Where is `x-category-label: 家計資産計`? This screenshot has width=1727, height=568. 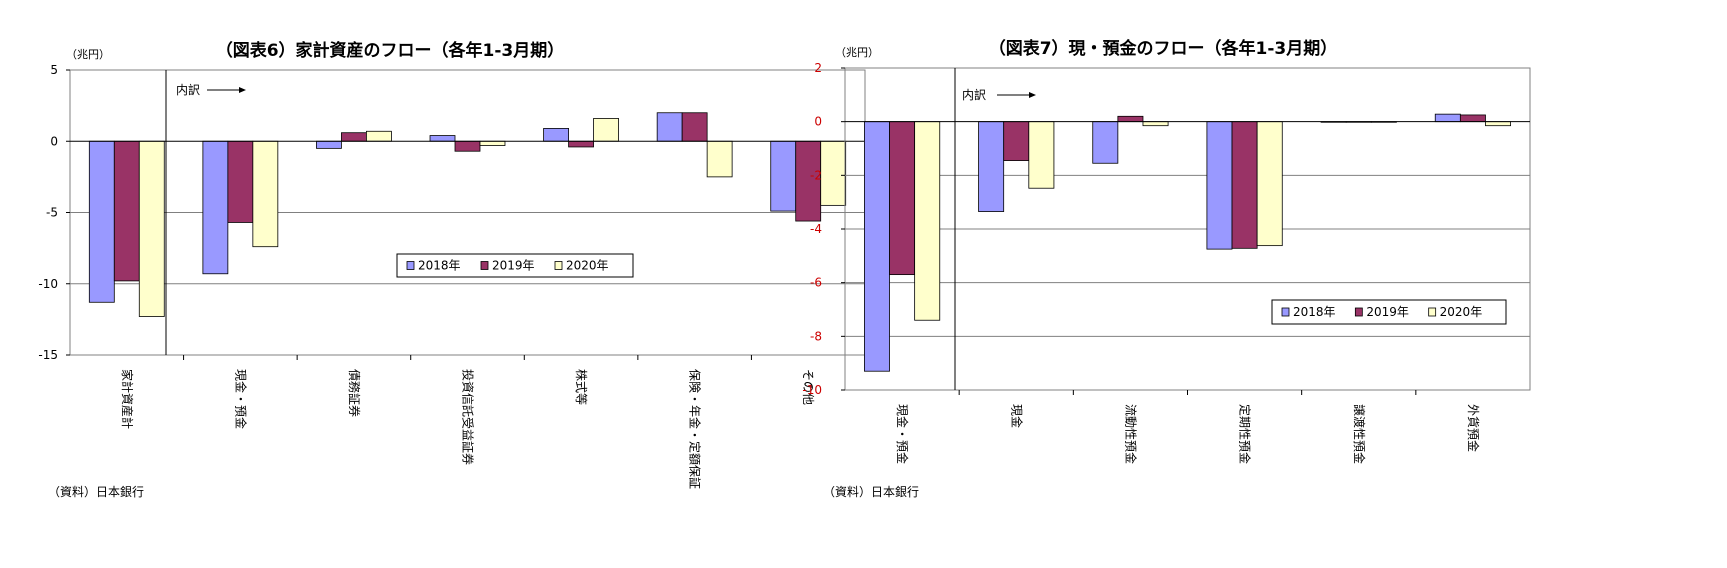
x-category-label: 家計資産計 is located at coordinates (127, 399).